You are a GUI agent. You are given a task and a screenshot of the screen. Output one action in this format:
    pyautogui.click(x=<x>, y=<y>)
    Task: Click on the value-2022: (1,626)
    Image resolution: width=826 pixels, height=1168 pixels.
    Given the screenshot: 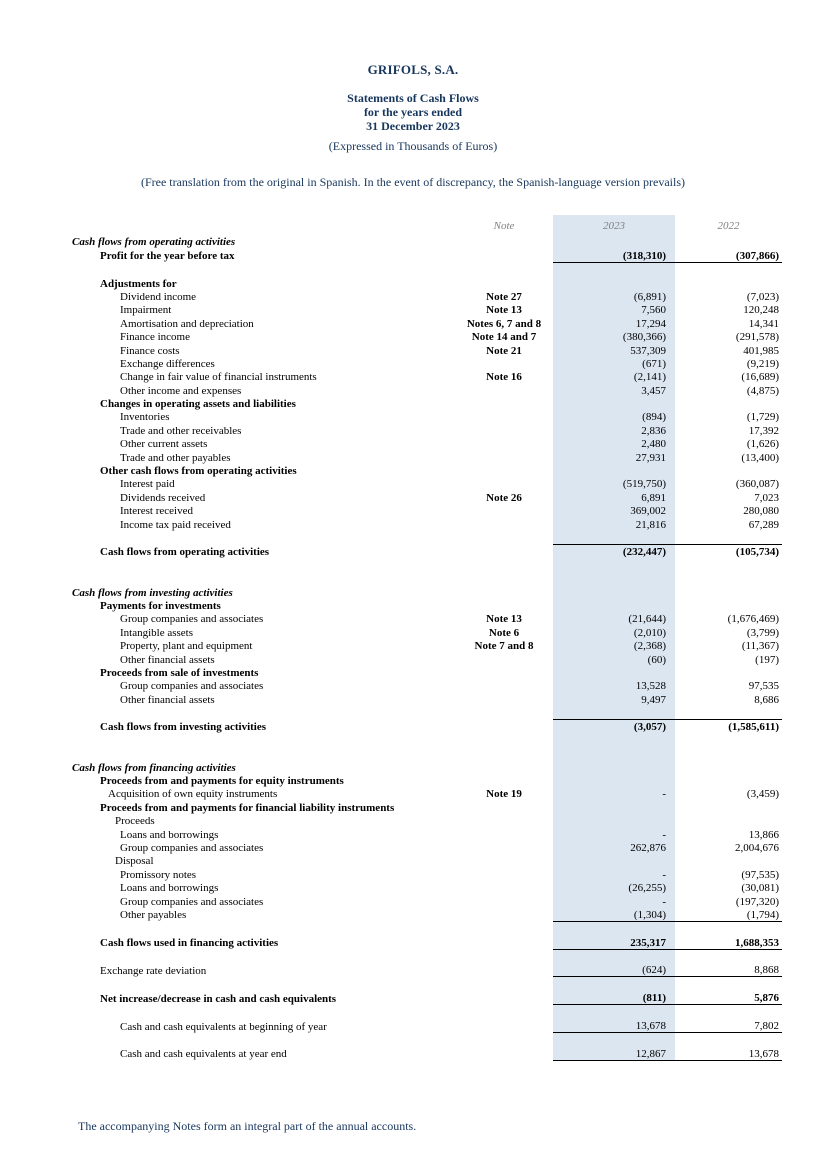 What is the action you would take?
    pyautogui.click(x=762, y=444)
    